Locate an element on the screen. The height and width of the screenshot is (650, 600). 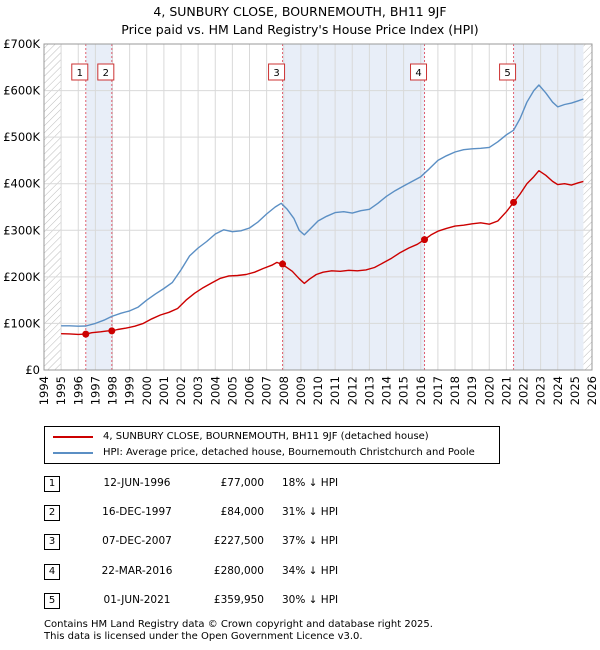
x-tick-label: 2023 is located at coordinates (541, 390).